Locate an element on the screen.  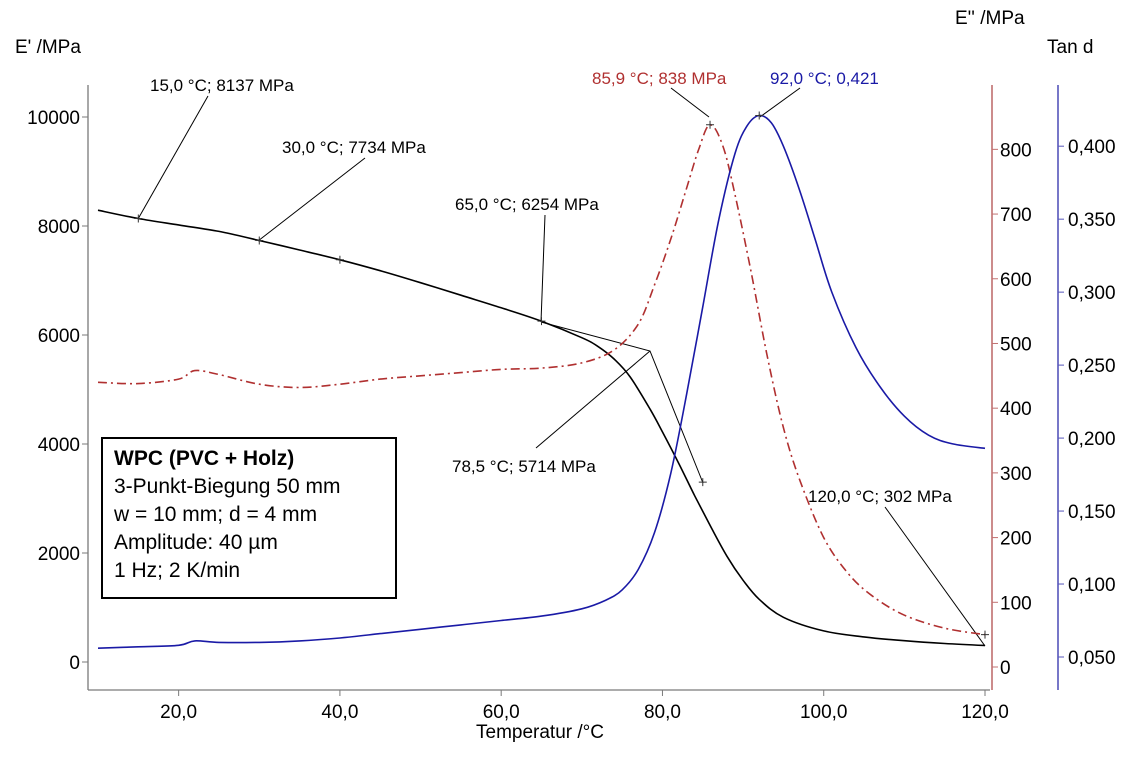
right2-tick-label: 0,400 is located at coordinates (1092, 147).